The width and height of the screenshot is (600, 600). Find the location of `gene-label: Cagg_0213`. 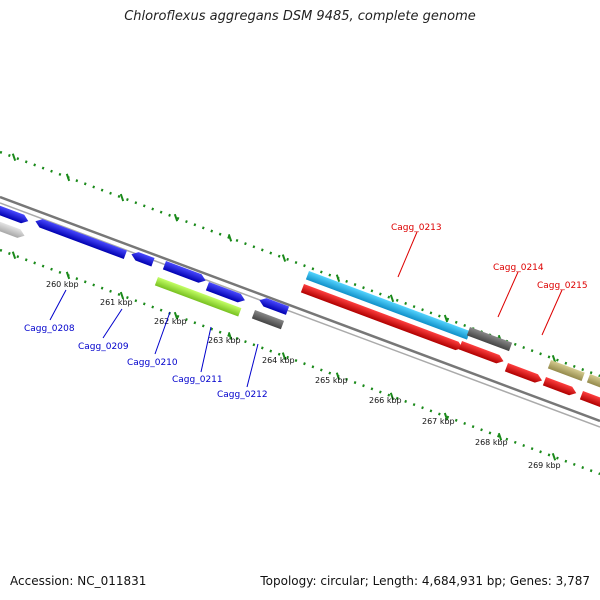

gene-label: Cagg_0213 is located at coordinates (416, 228).